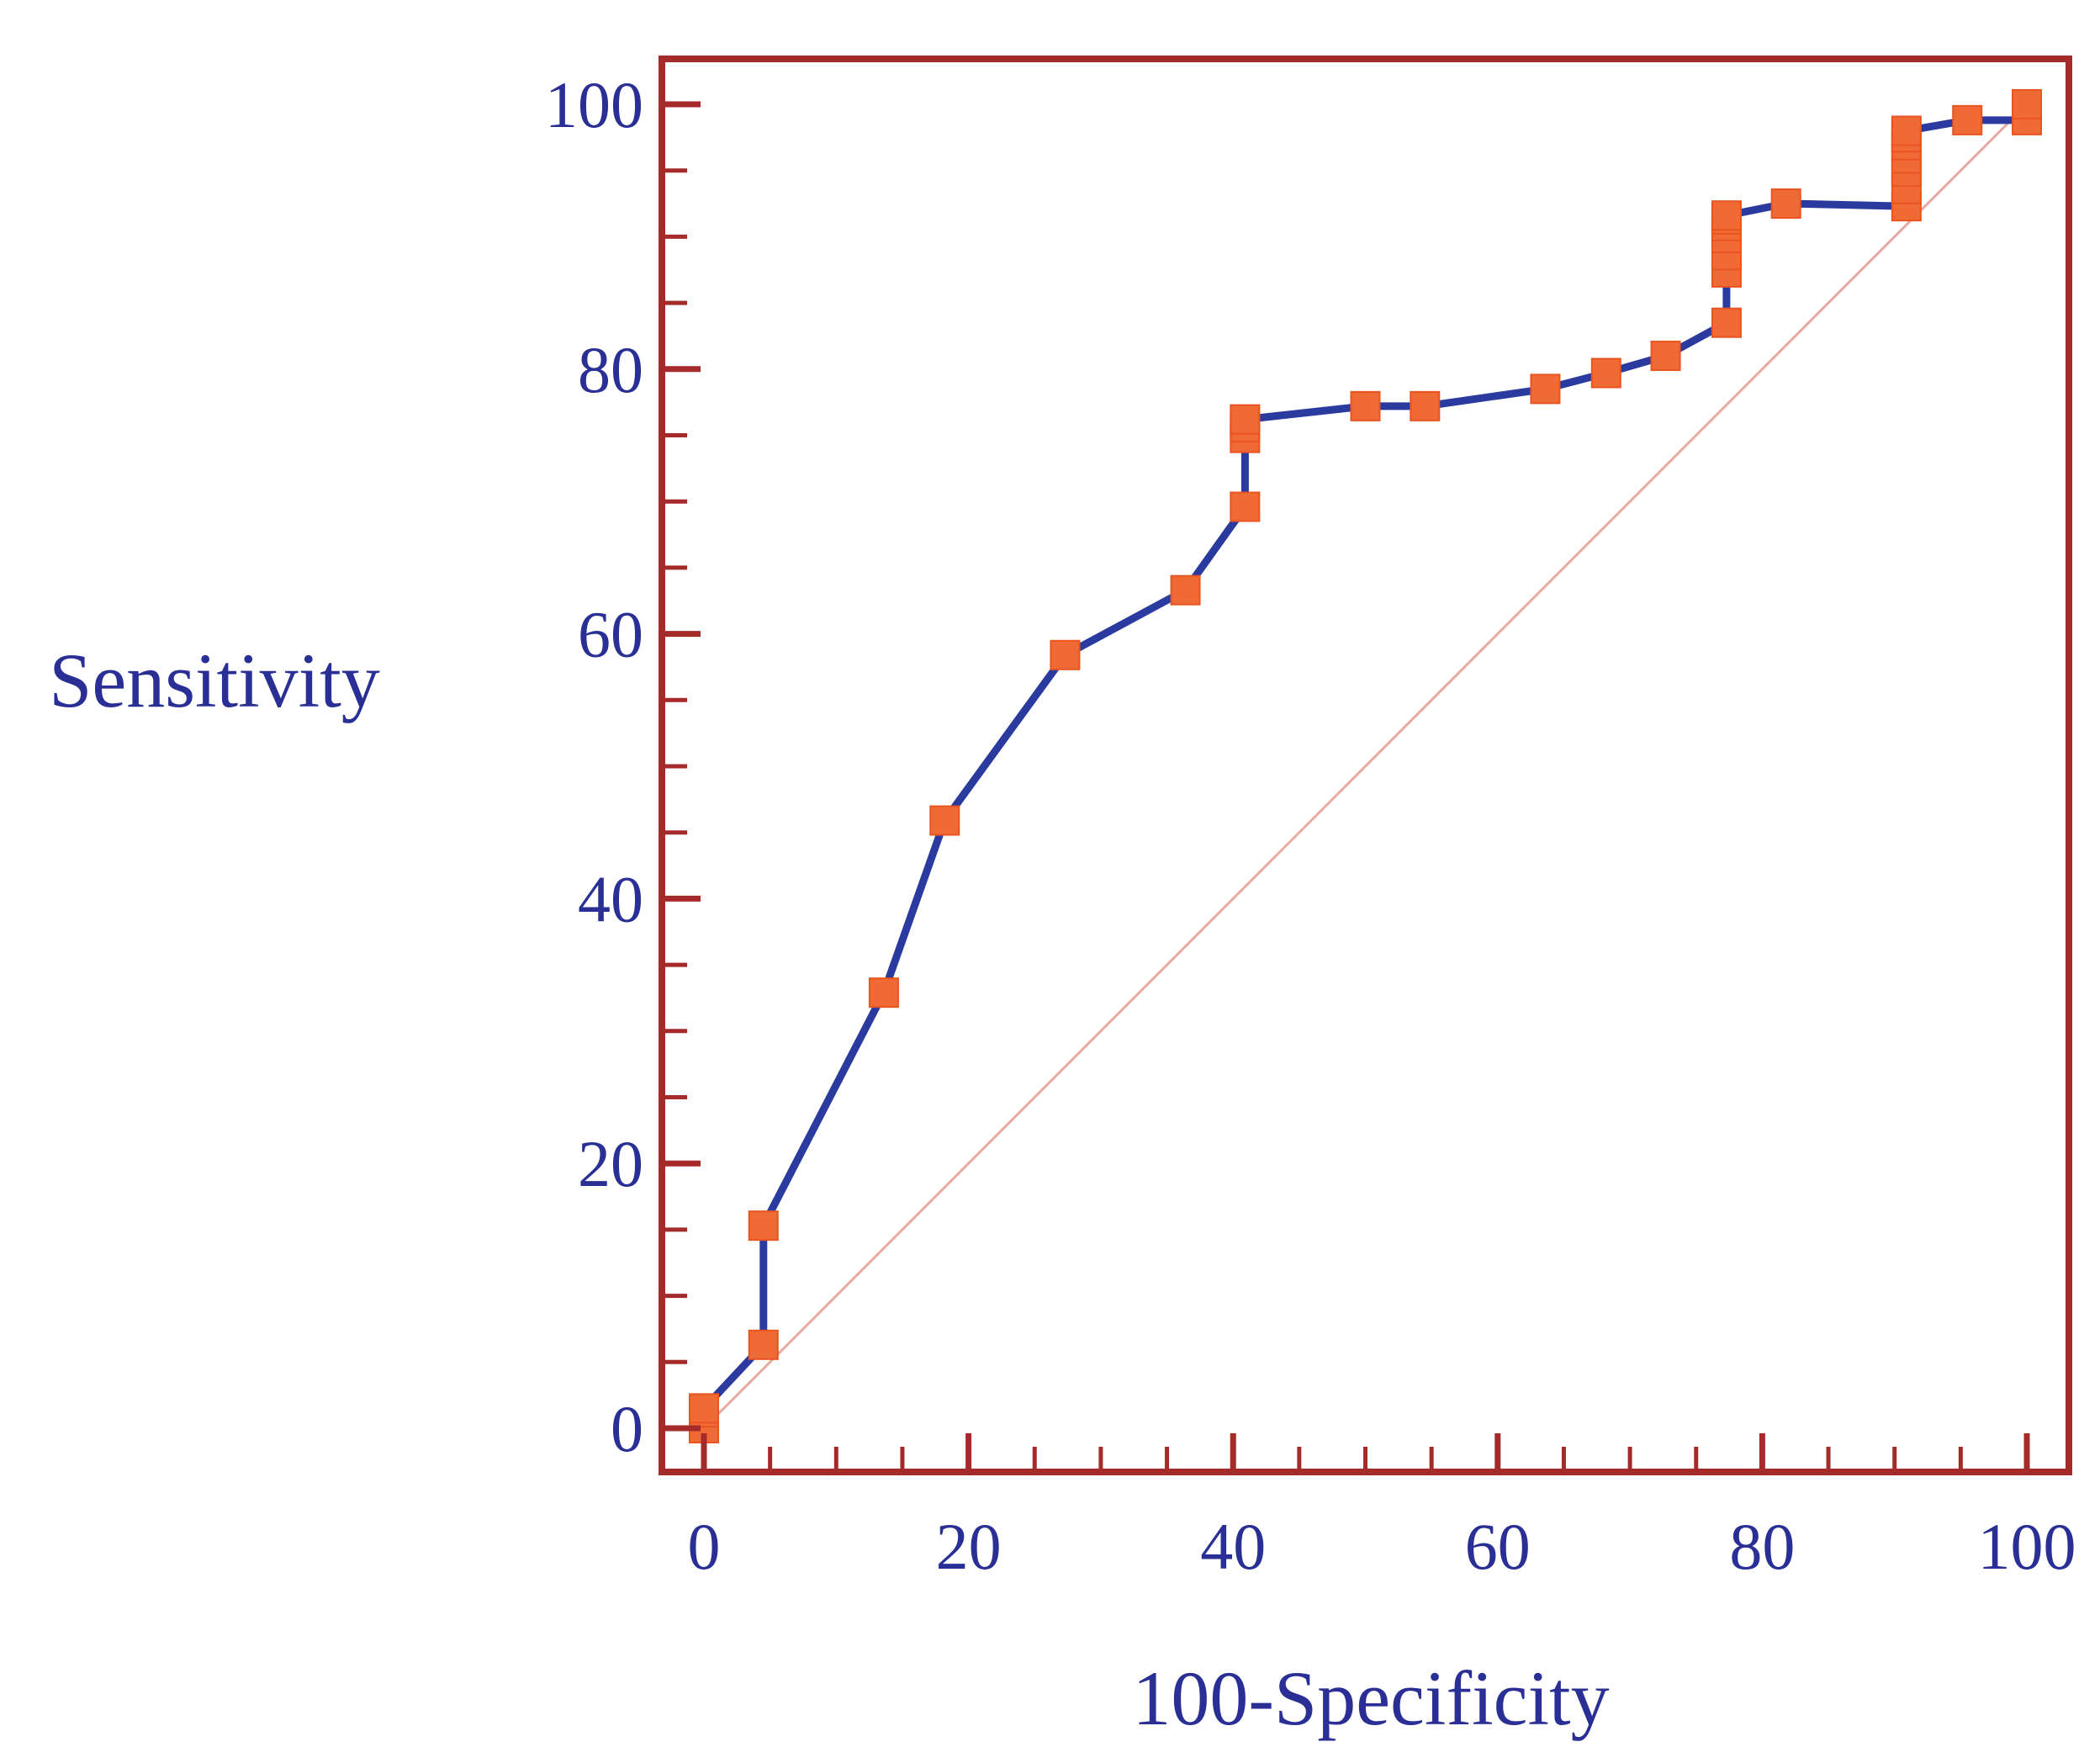  What do you see at coordinates (704, 1546) in the screenshot?
I see `x-tick-label: 0` at bounding box center [704, 1546].